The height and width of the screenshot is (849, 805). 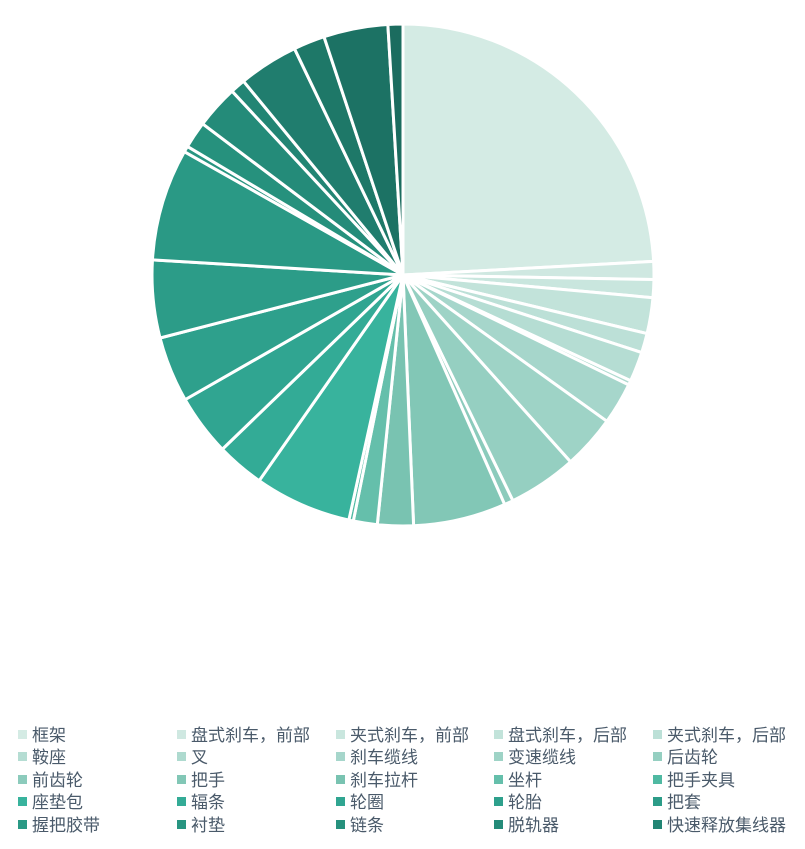 What do you see at coordinates (57, 781) in the screenshot?
I see `legend-label: 前齿轮` at bounding box center [57, 781].